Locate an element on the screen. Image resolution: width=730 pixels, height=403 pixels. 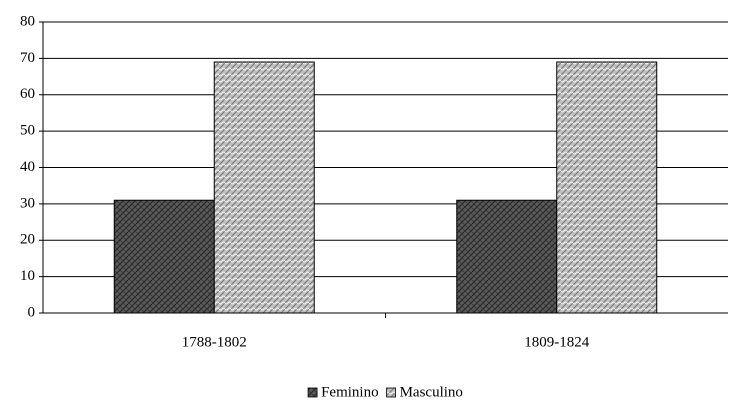
y-tick-label: 80 is located at coordinates (27, 21).